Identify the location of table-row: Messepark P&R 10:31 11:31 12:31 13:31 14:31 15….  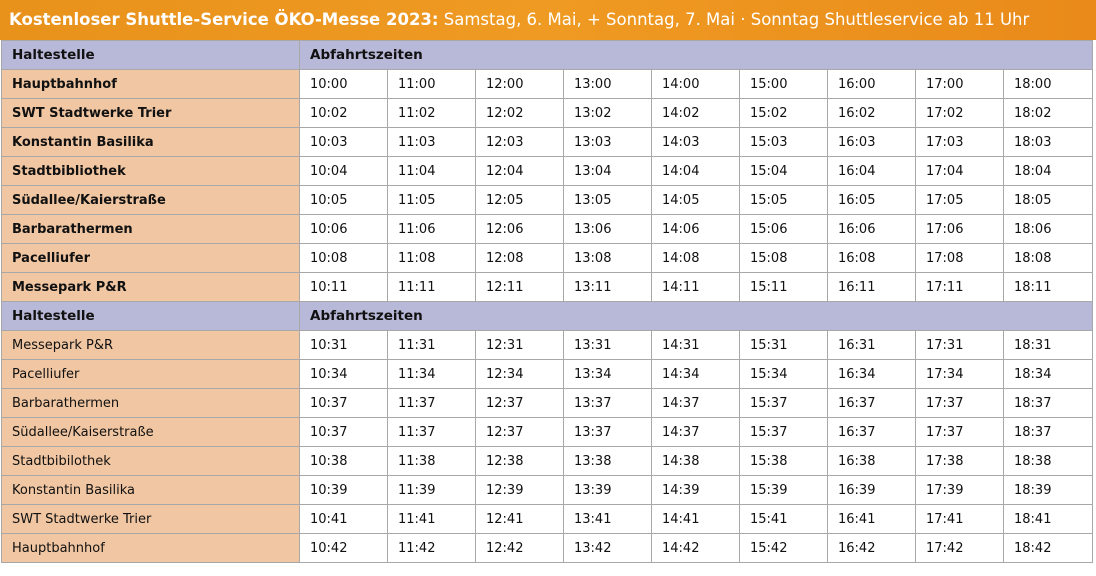
(547, 345).